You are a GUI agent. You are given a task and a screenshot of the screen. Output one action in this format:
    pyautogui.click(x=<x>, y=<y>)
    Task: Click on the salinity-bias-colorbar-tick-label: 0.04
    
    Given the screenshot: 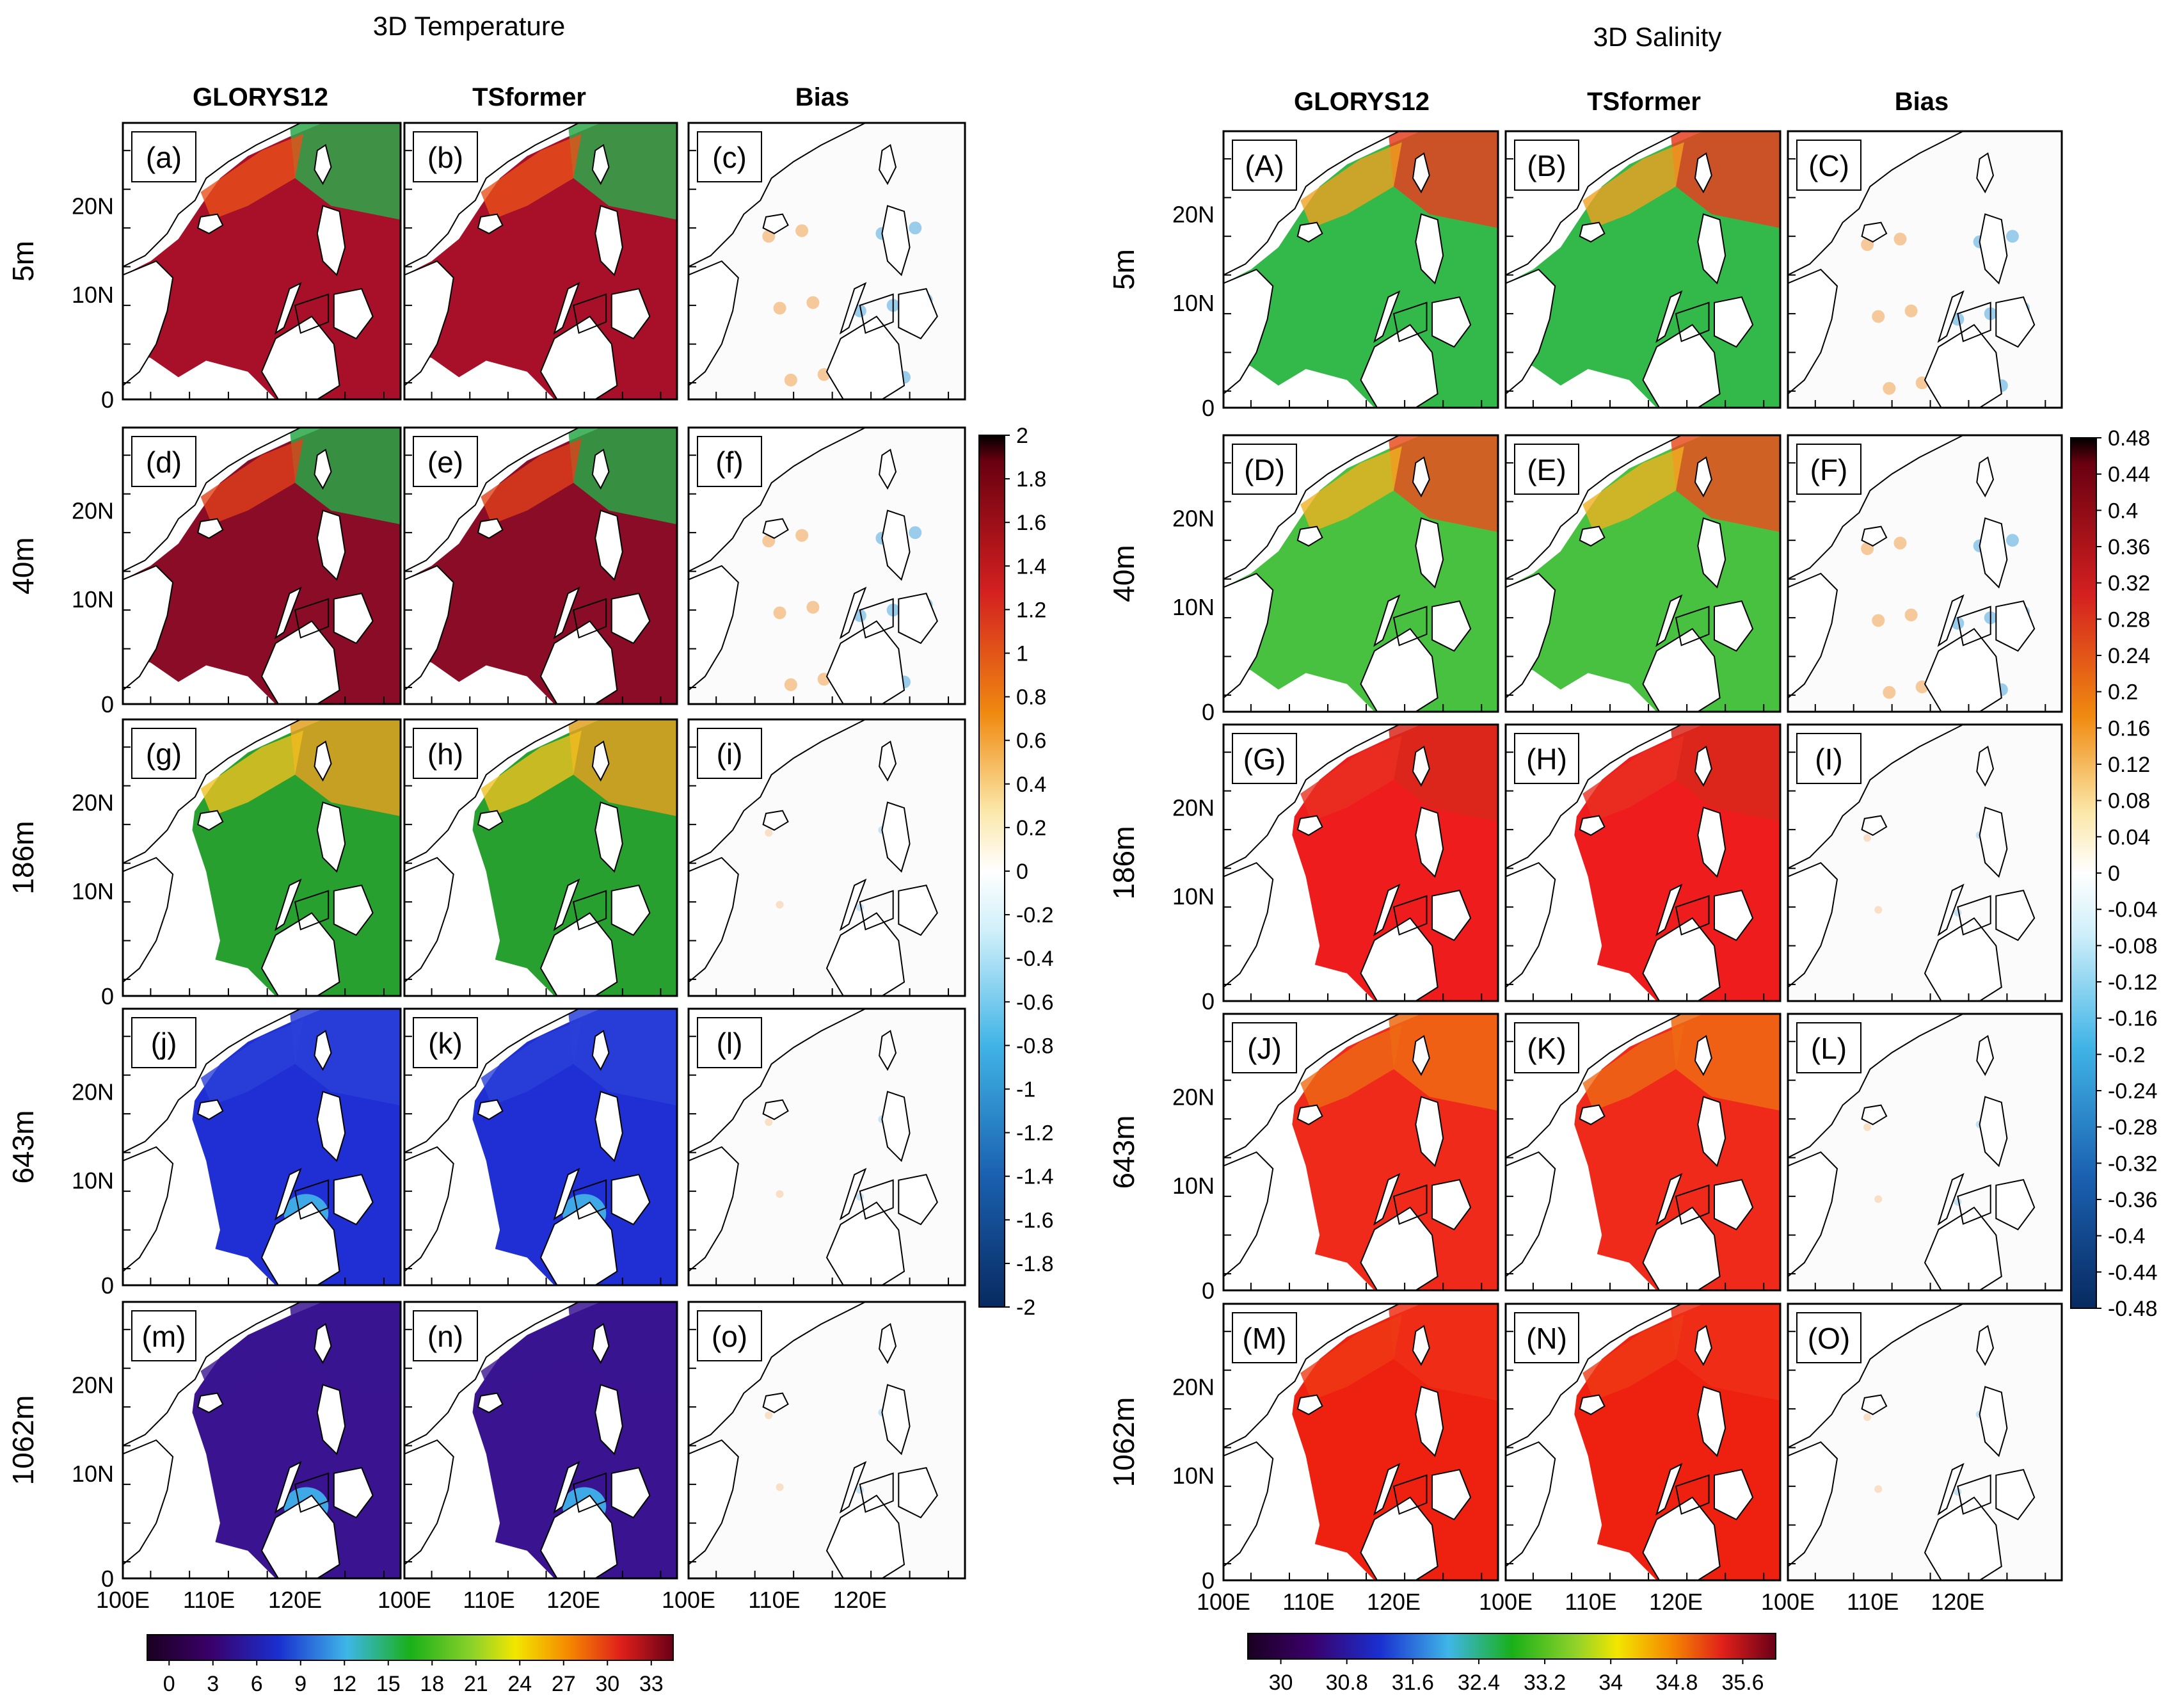 What is the action you would take?
    pyautogui.click(x=2129, y=837)
    